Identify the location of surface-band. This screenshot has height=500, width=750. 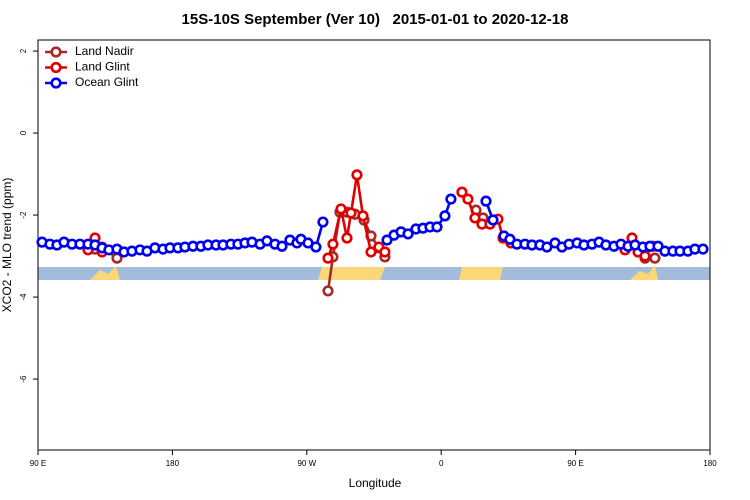
(374, 272).